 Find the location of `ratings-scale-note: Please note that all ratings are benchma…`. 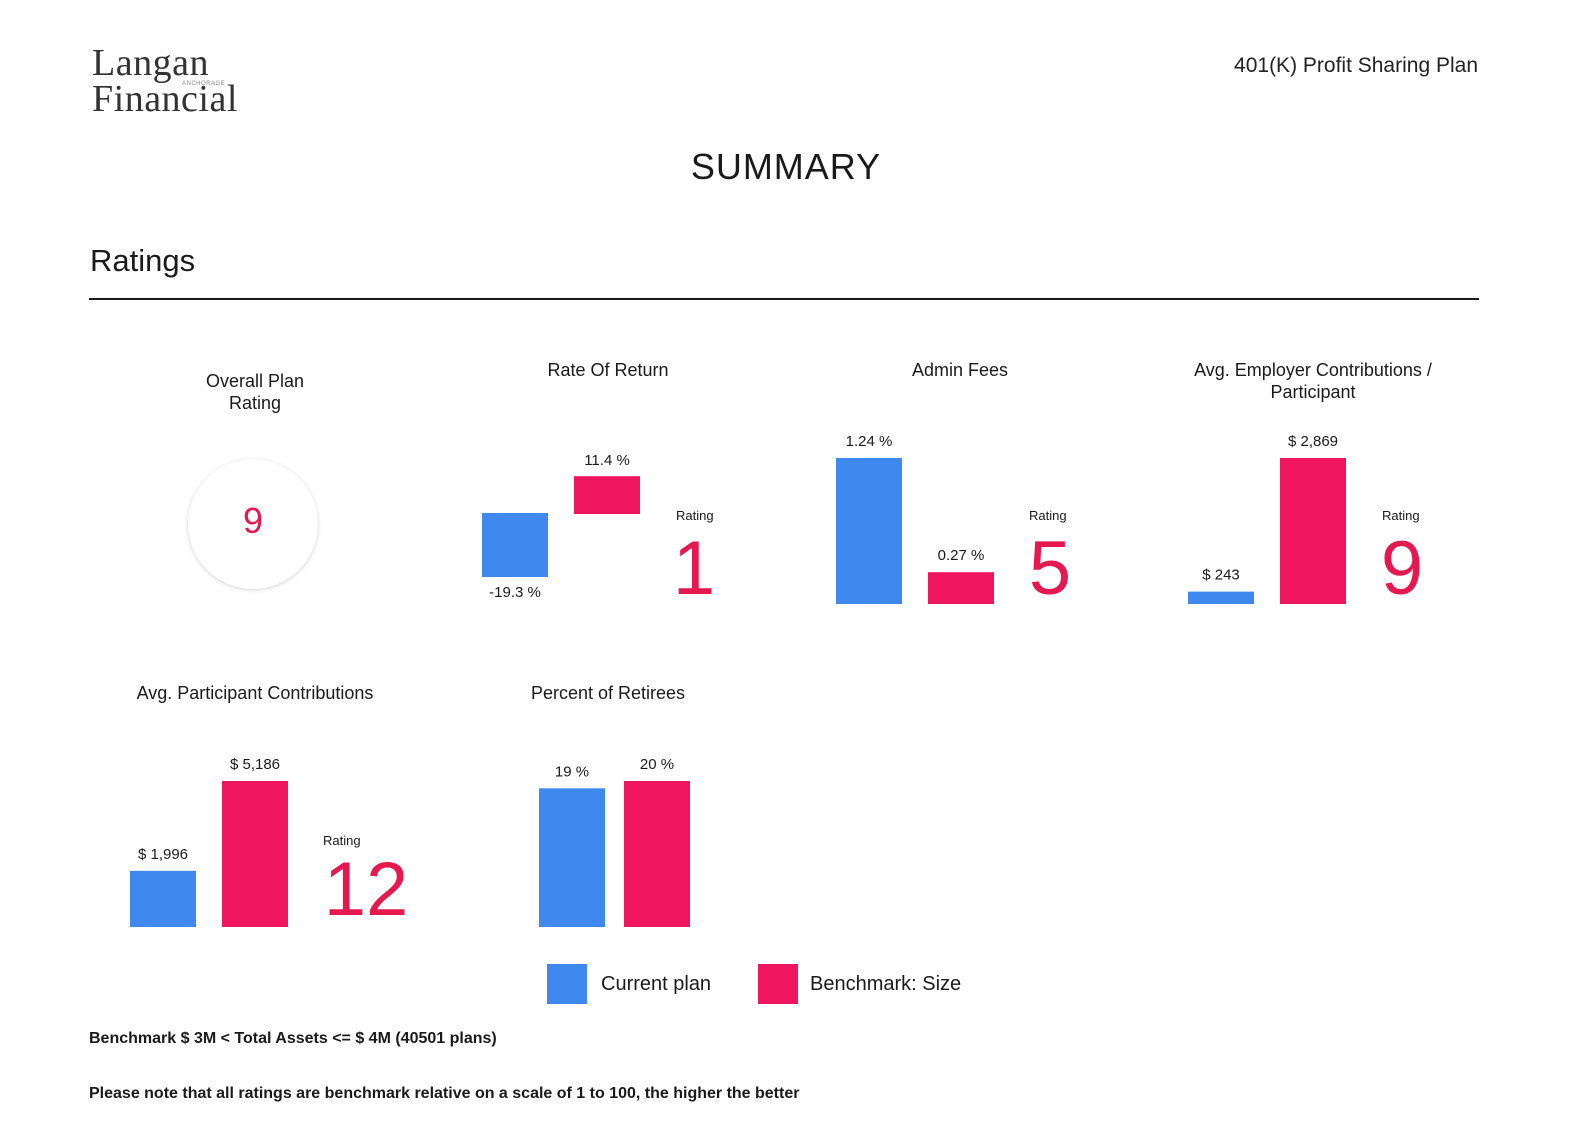

ratings-scale-note: Please note that all ratings are benchma… is located at coordinates (444, 1093).